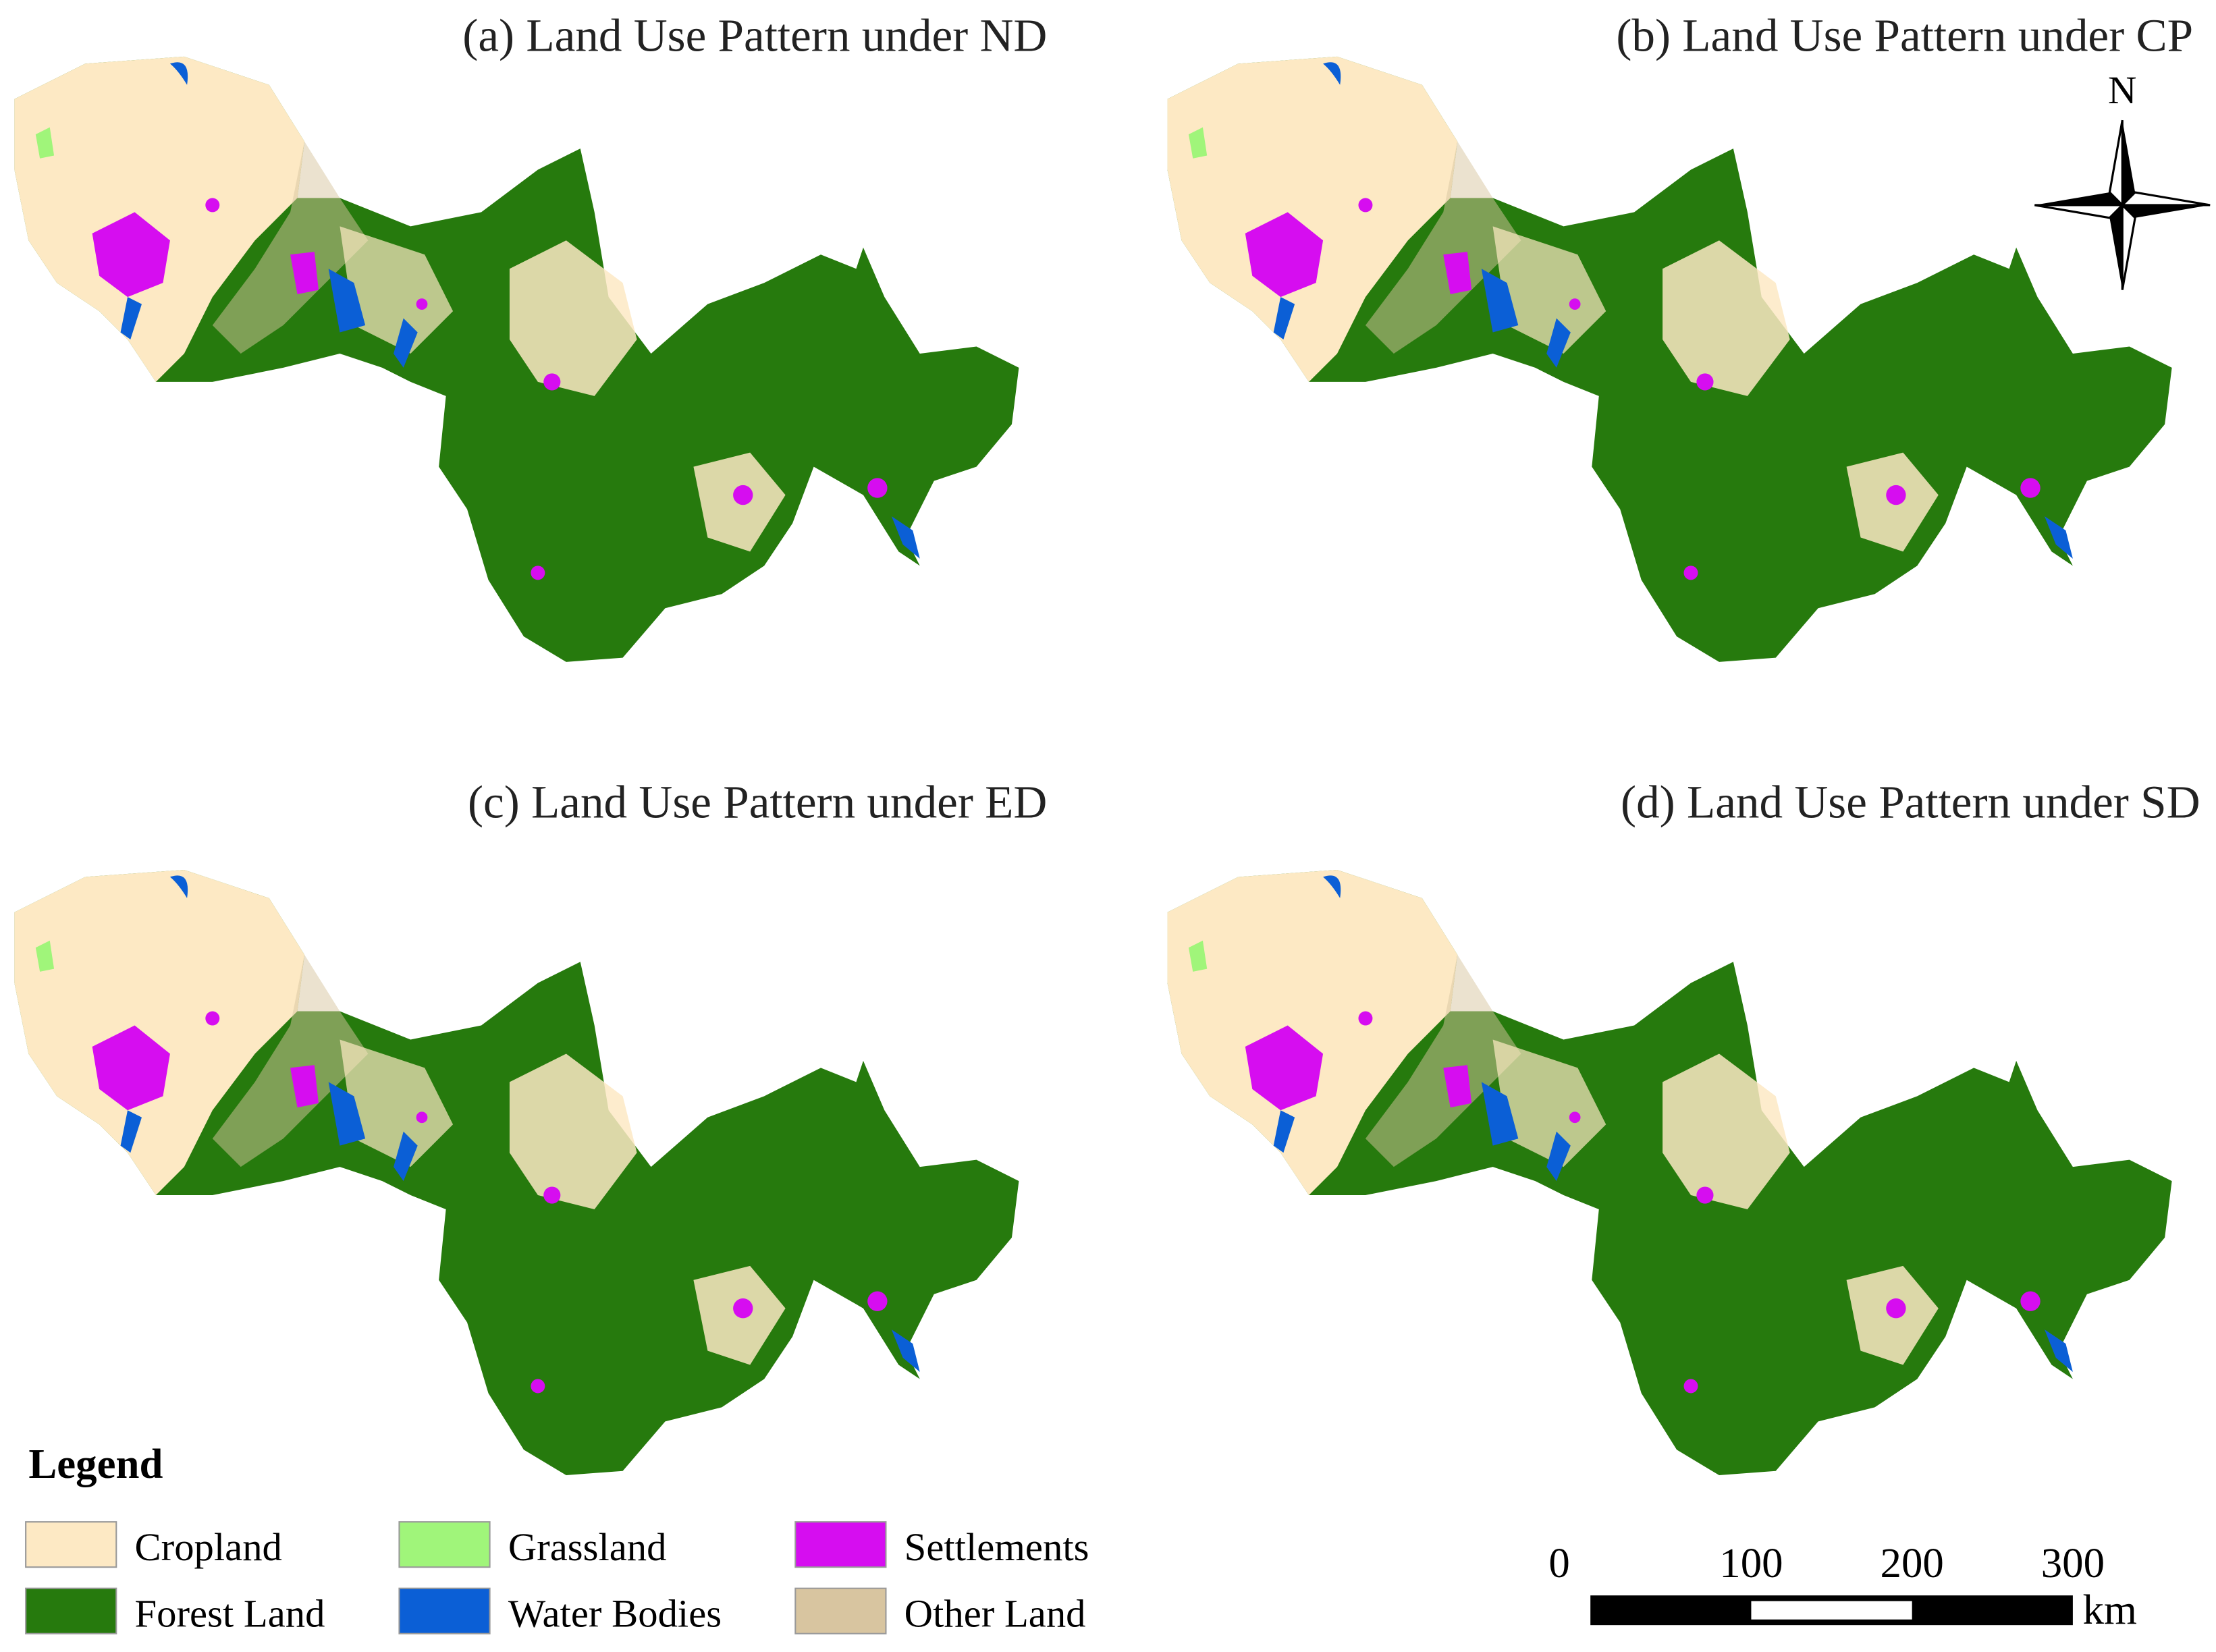 The height and width of the screenshot is (1652, 2216). What do you see at coordinates (996, 1547) in the screenshot?
I see `legend-label: Settlements` at bounding box center [996, 1547].